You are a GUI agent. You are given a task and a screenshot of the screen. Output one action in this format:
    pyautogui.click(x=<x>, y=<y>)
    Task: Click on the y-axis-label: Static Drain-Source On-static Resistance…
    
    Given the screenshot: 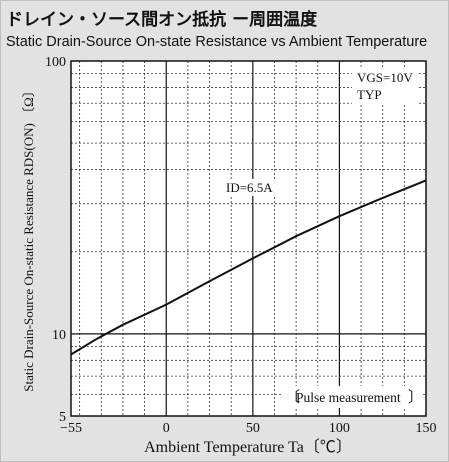 What is the action you would take?
    pyautogui.click(x=28, y=238)
    